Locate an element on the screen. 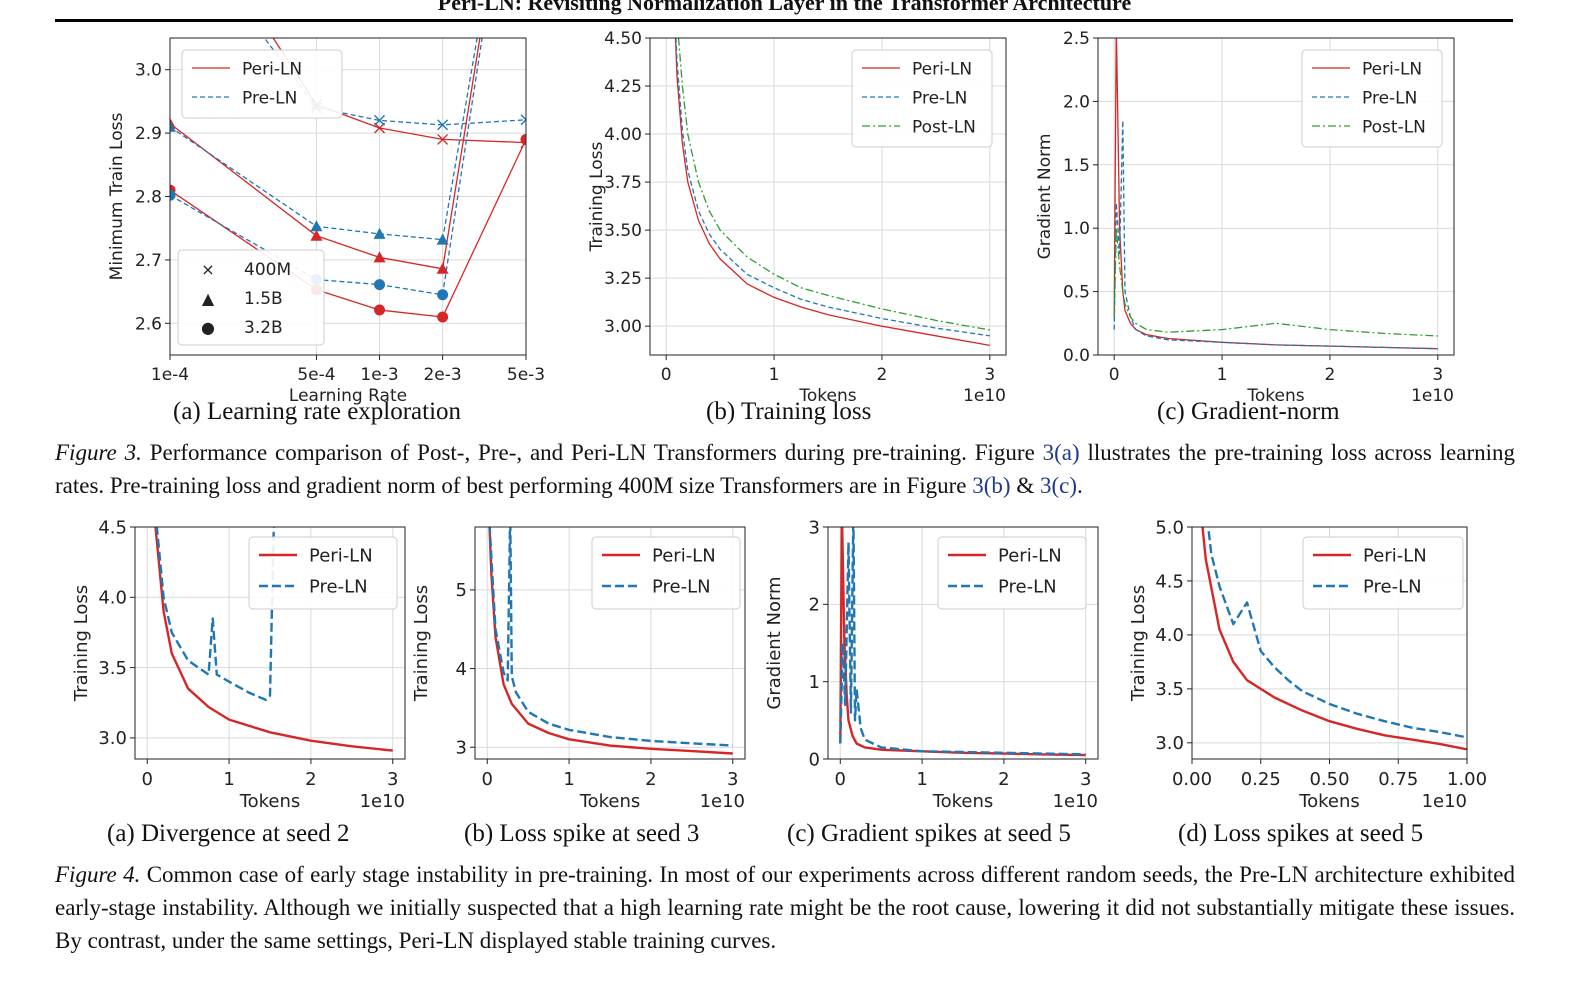 The width and height of the screenshot is (1569, 986). y-tick-label: 3.50 is located at coordinates (623, 231).